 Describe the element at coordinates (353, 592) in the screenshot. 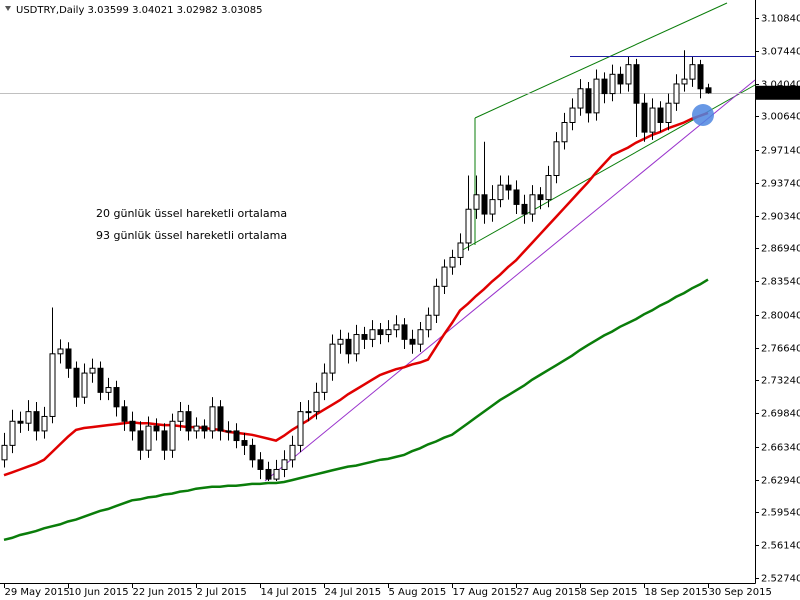

I see `x-tick-label: 24 Jul 2015` at that location.